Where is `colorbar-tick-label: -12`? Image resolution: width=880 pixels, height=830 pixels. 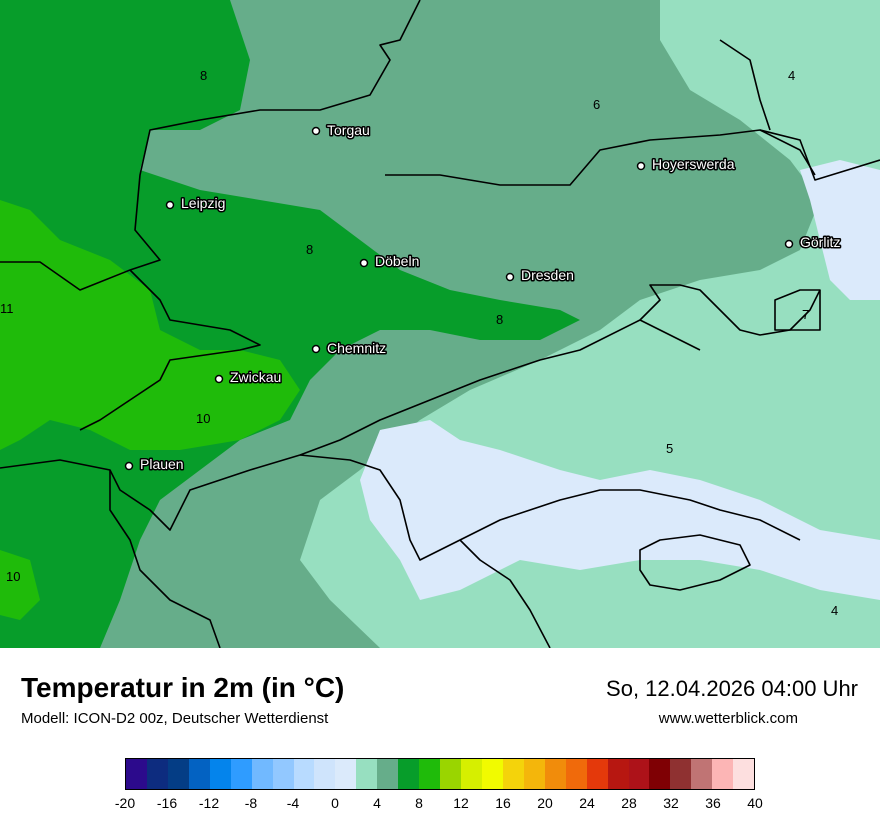 colorbar-tick-label: -12 is located at coordinates (209, 803).